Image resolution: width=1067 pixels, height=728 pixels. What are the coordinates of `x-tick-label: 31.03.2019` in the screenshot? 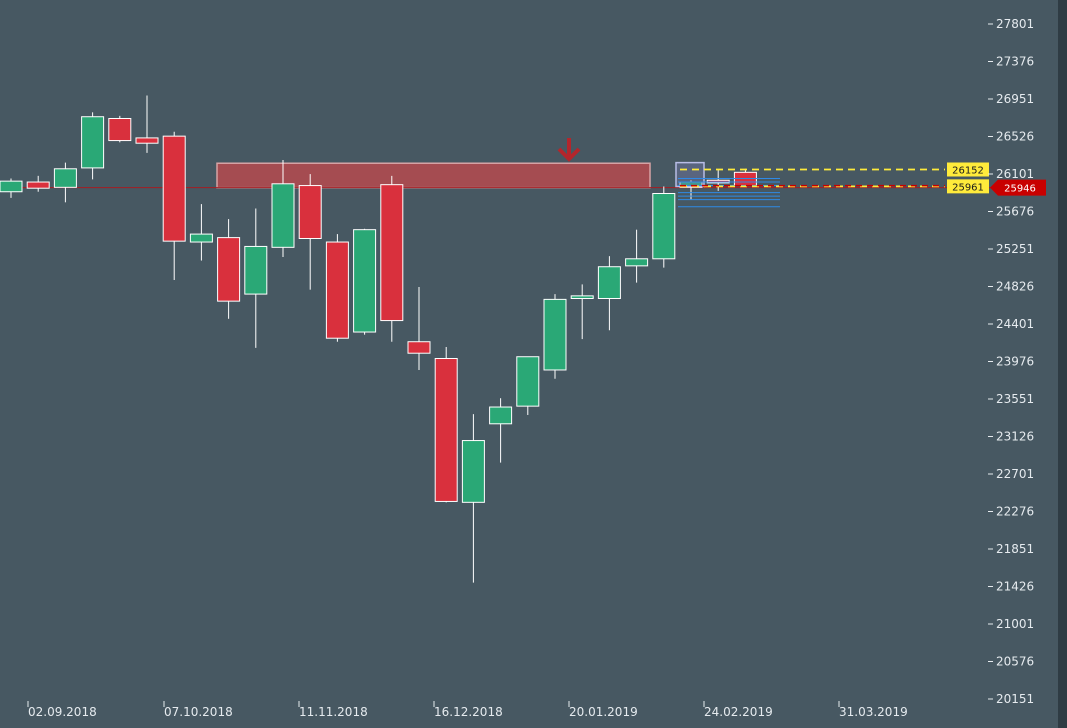 It's located at (873, 712).